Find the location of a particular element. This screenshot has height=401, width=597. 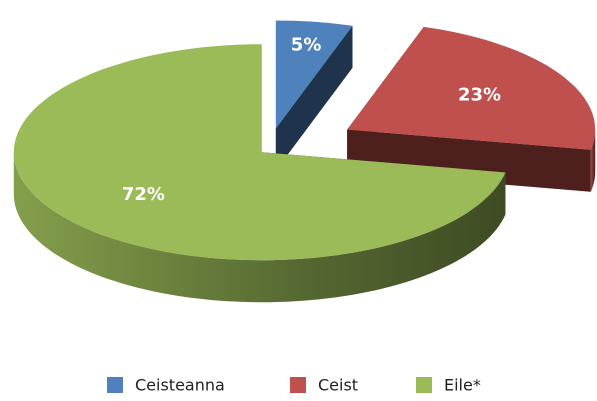

legend-label: Eile* is located at coordinates (462, 385).